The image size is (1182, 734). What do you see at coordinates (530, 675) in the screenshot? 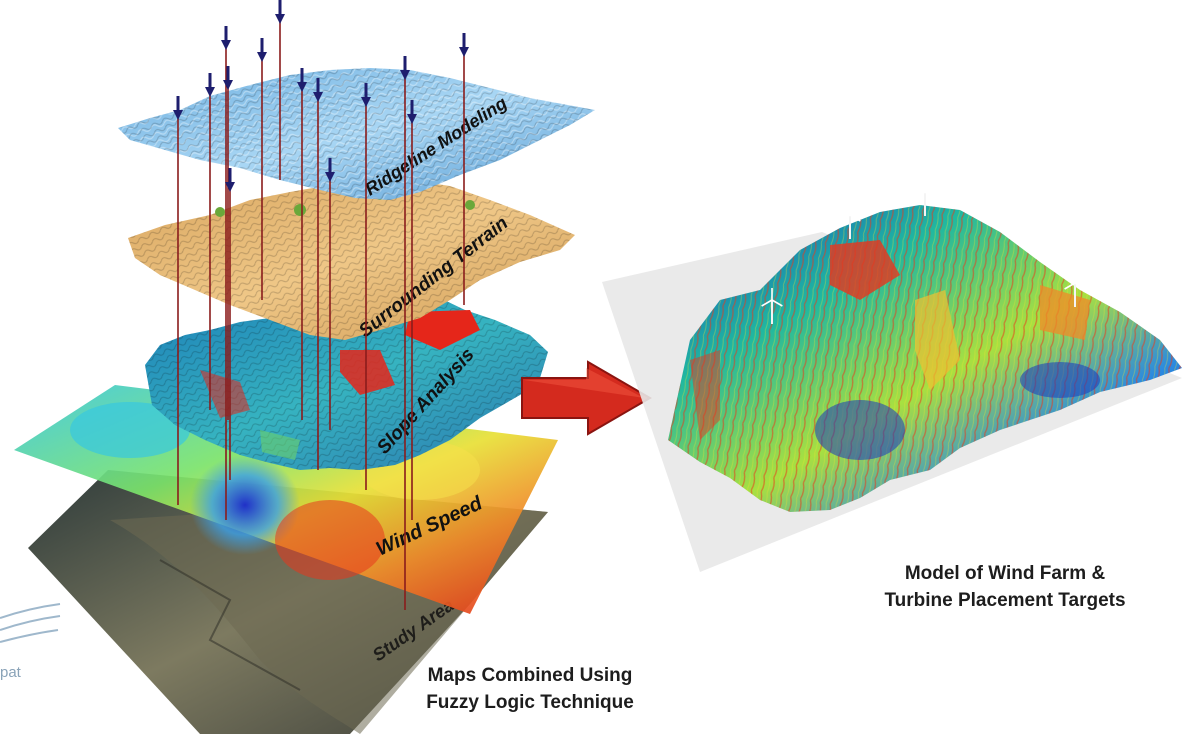
I see `caption-left-line1: Maps Combined Using` at bounding box center [530, 675].